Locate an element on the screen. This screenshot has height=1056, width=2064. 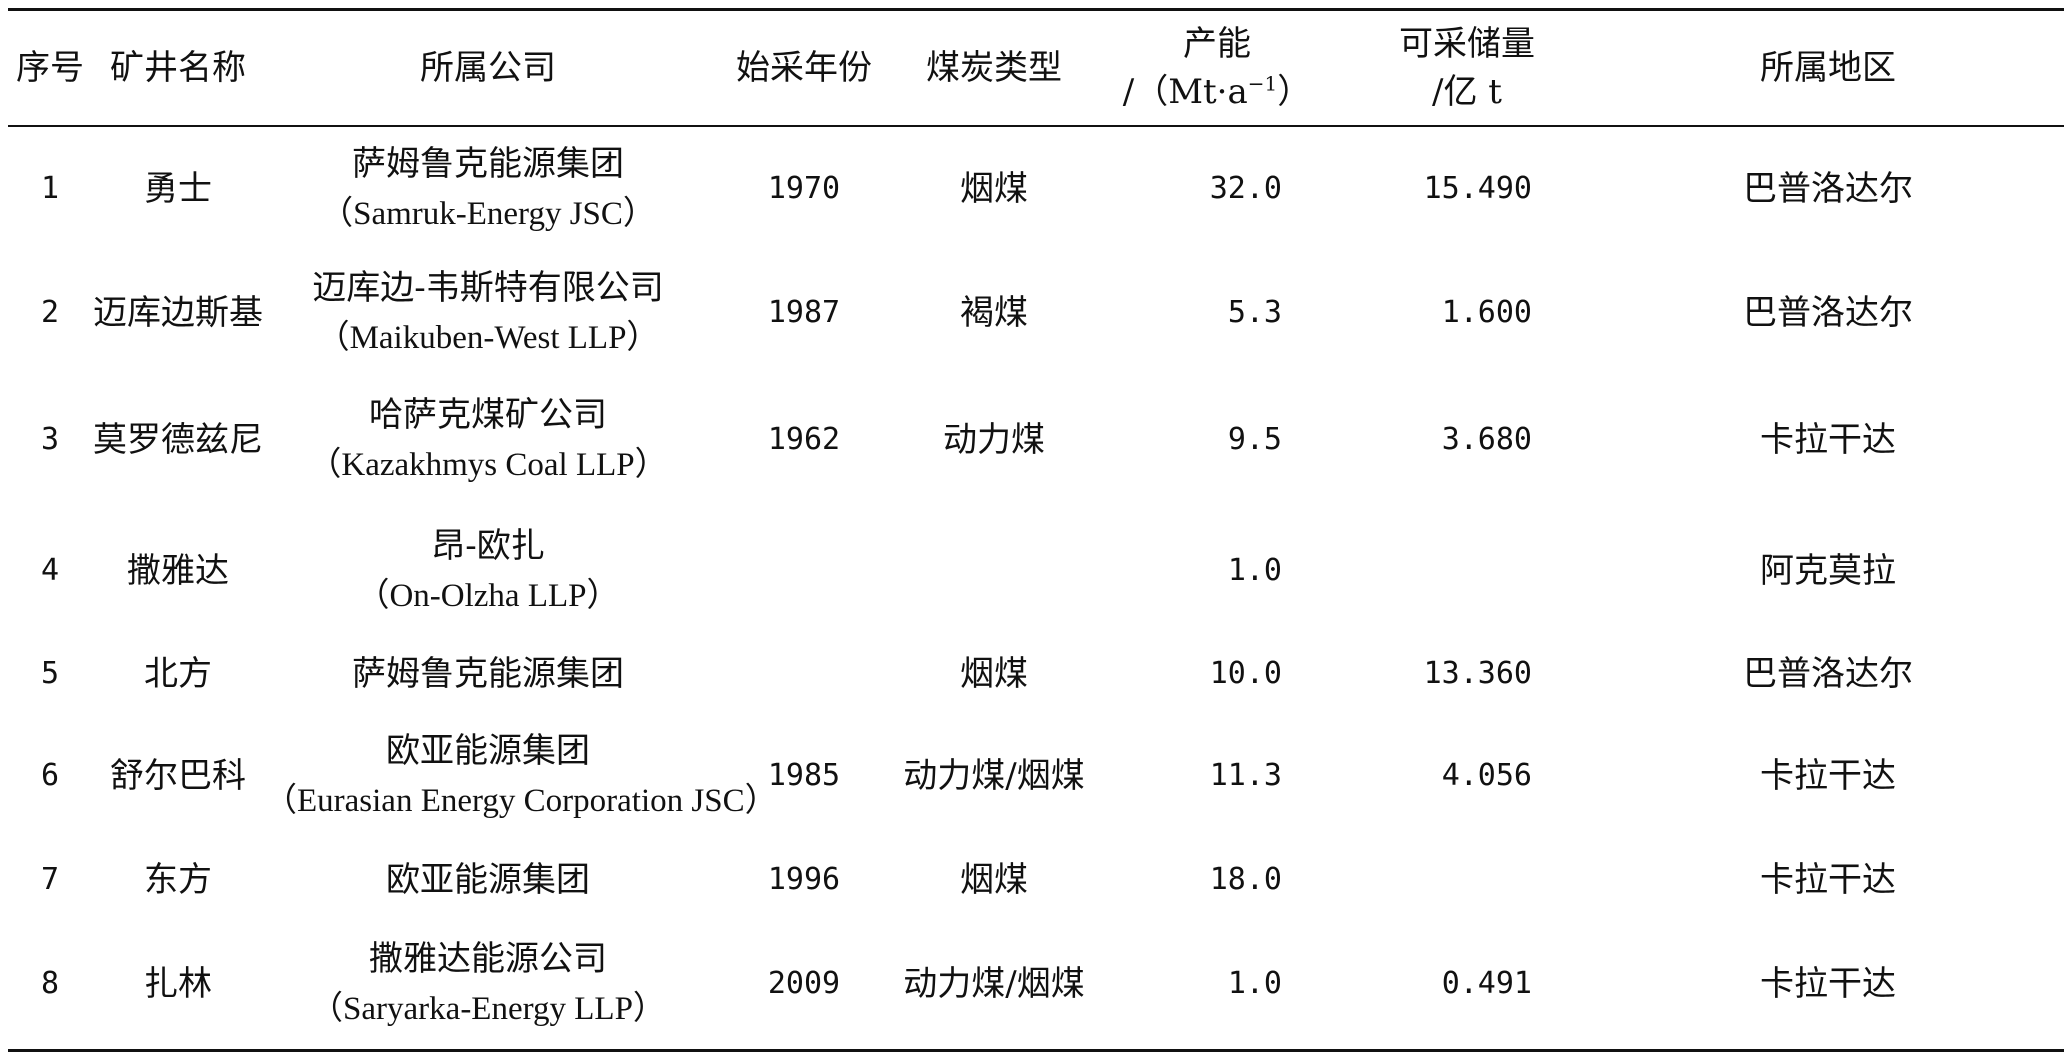
cell-year: 1970 is located at coordinates (804, 188).